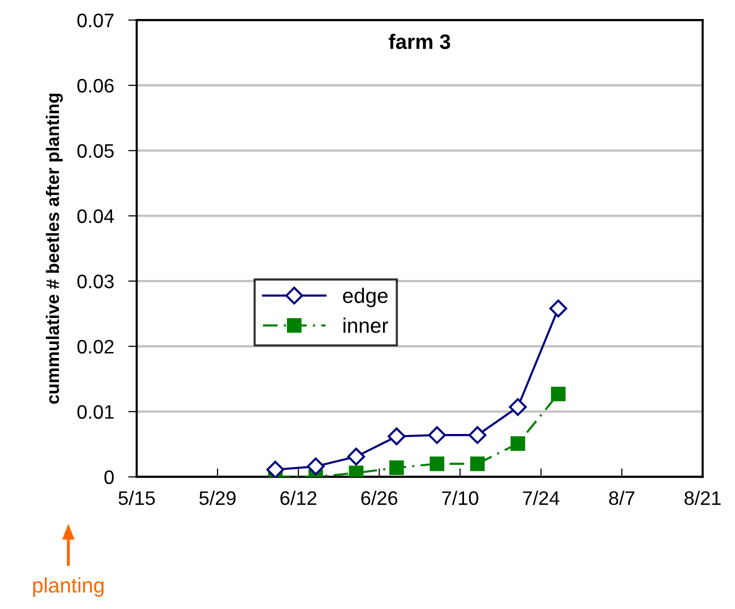 Image resolution: width=735 pixels, height=609 pixels. Describe the element at coordinates (95, 85) in the screenshot. I see `y-tick-label: 0.06` at that location.